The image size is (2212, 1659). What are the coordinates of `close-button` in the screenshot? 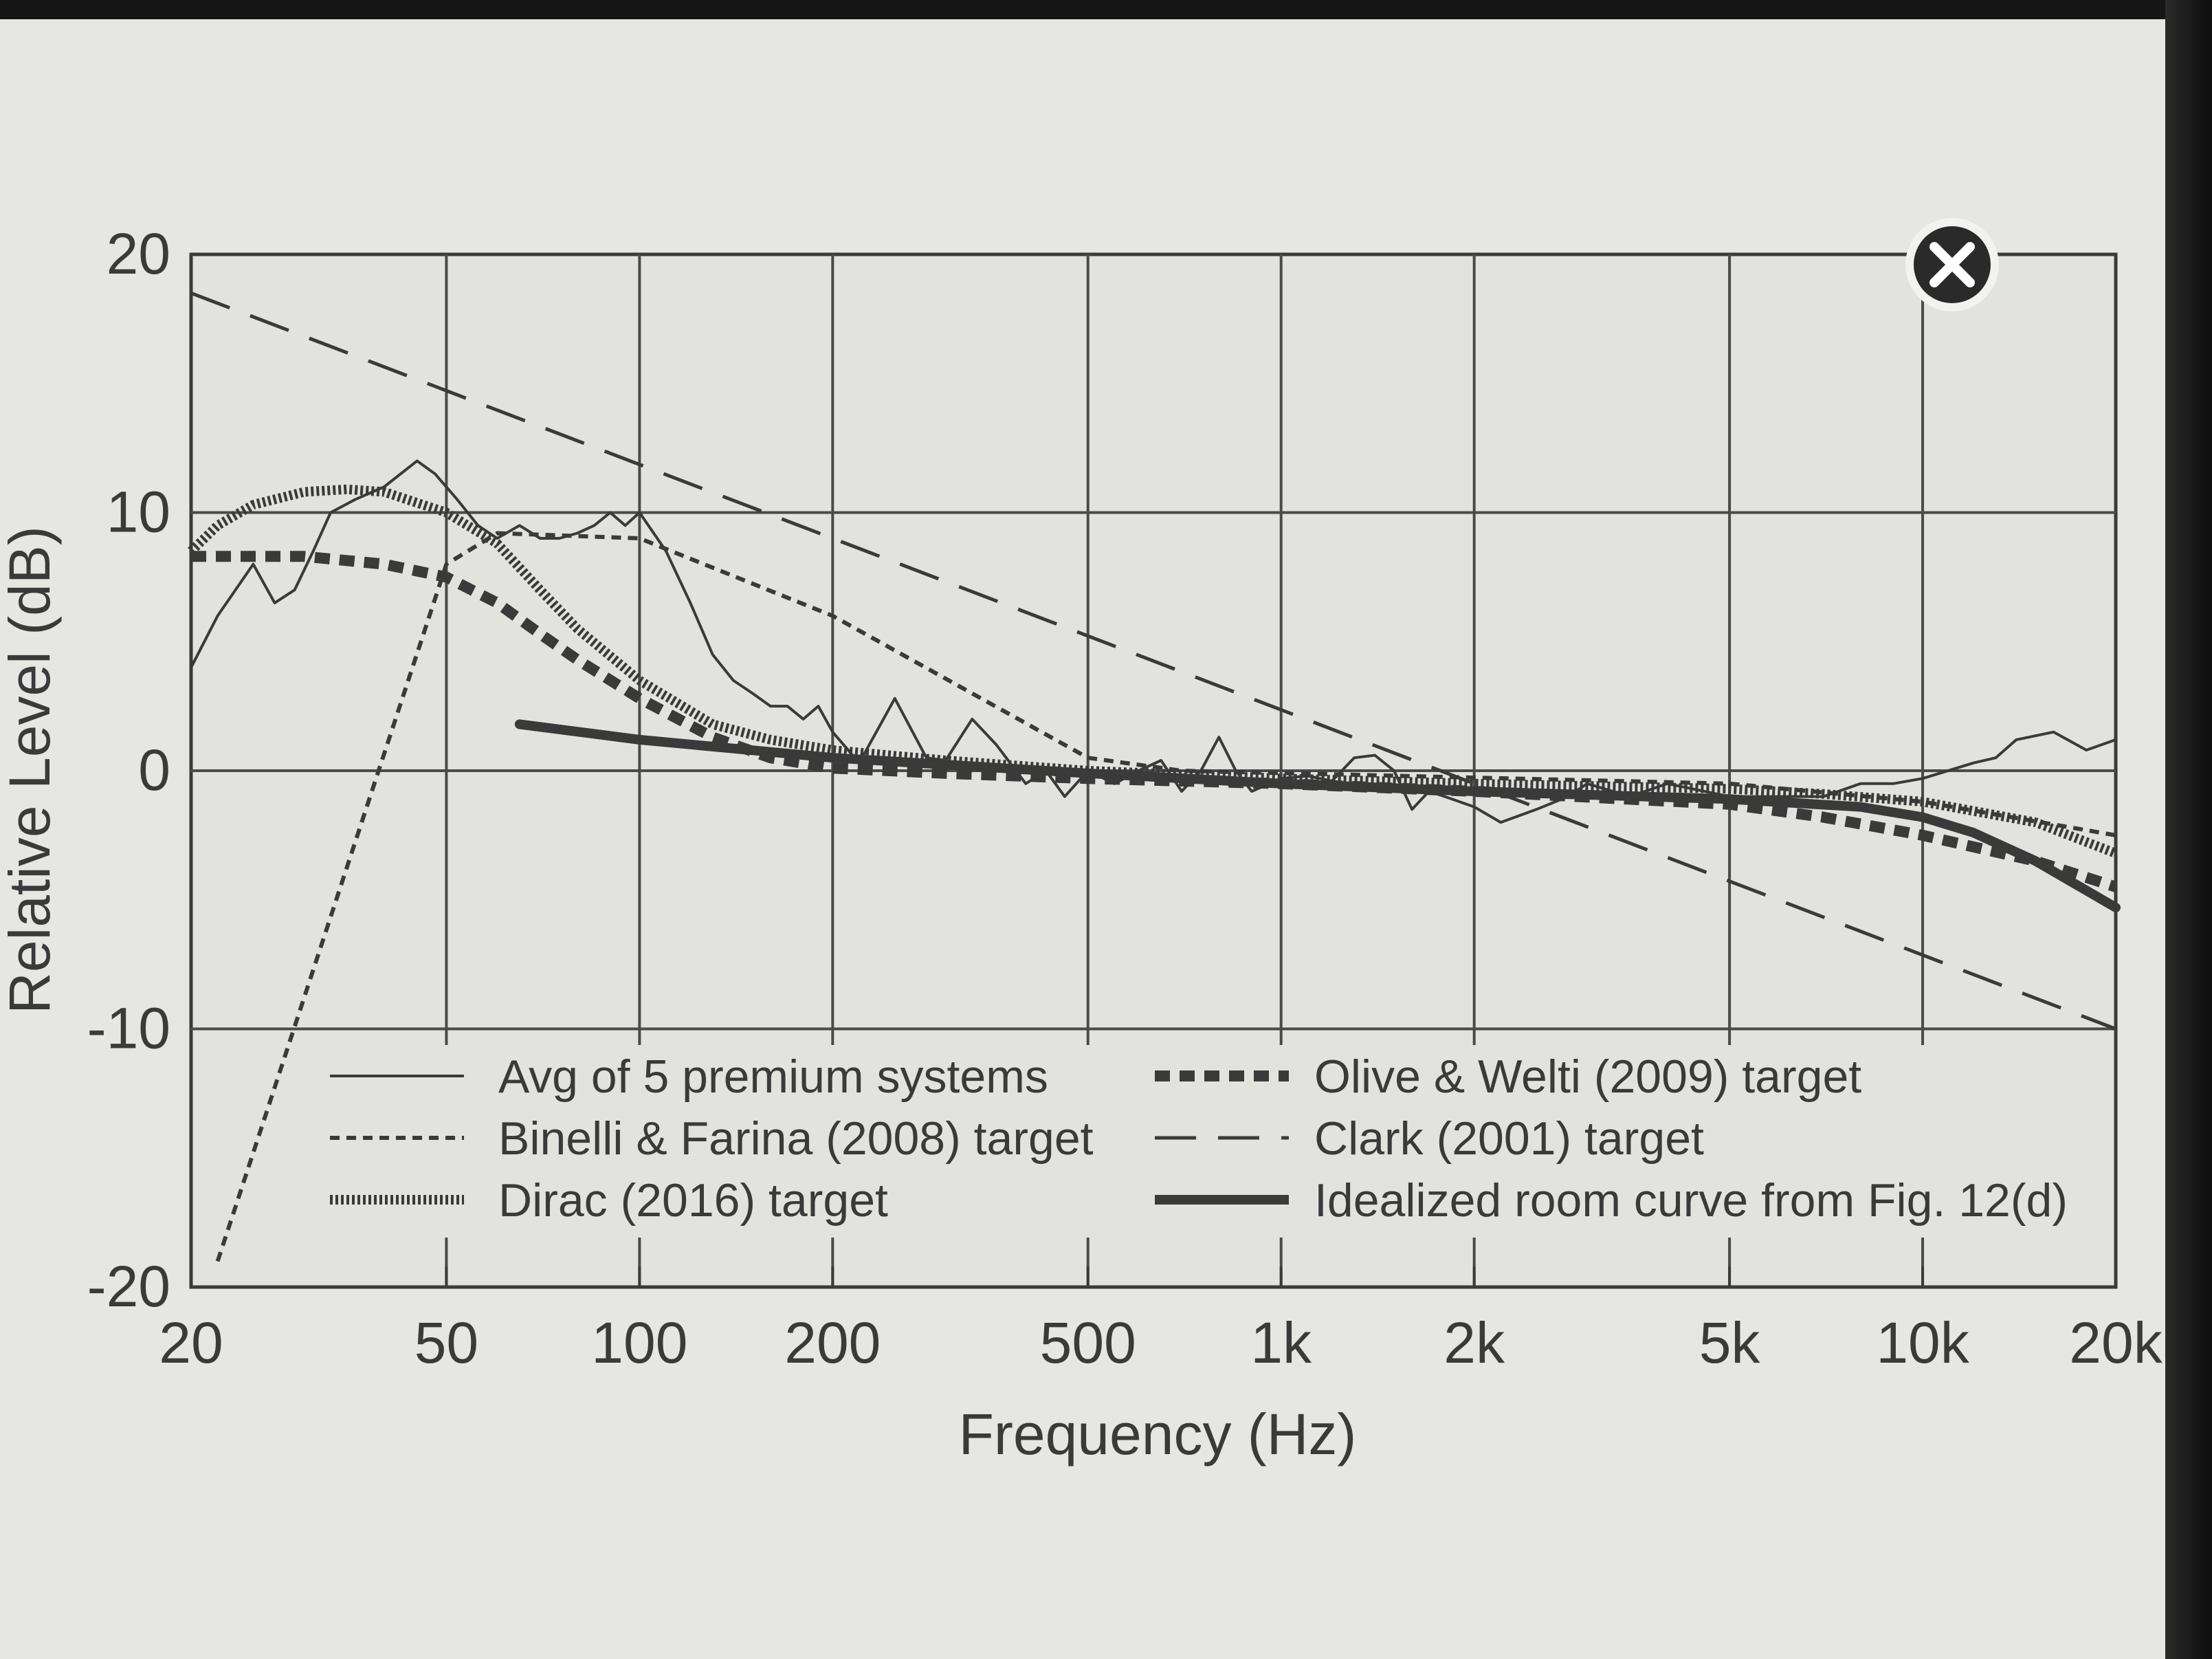 It's located at (1952, 264).